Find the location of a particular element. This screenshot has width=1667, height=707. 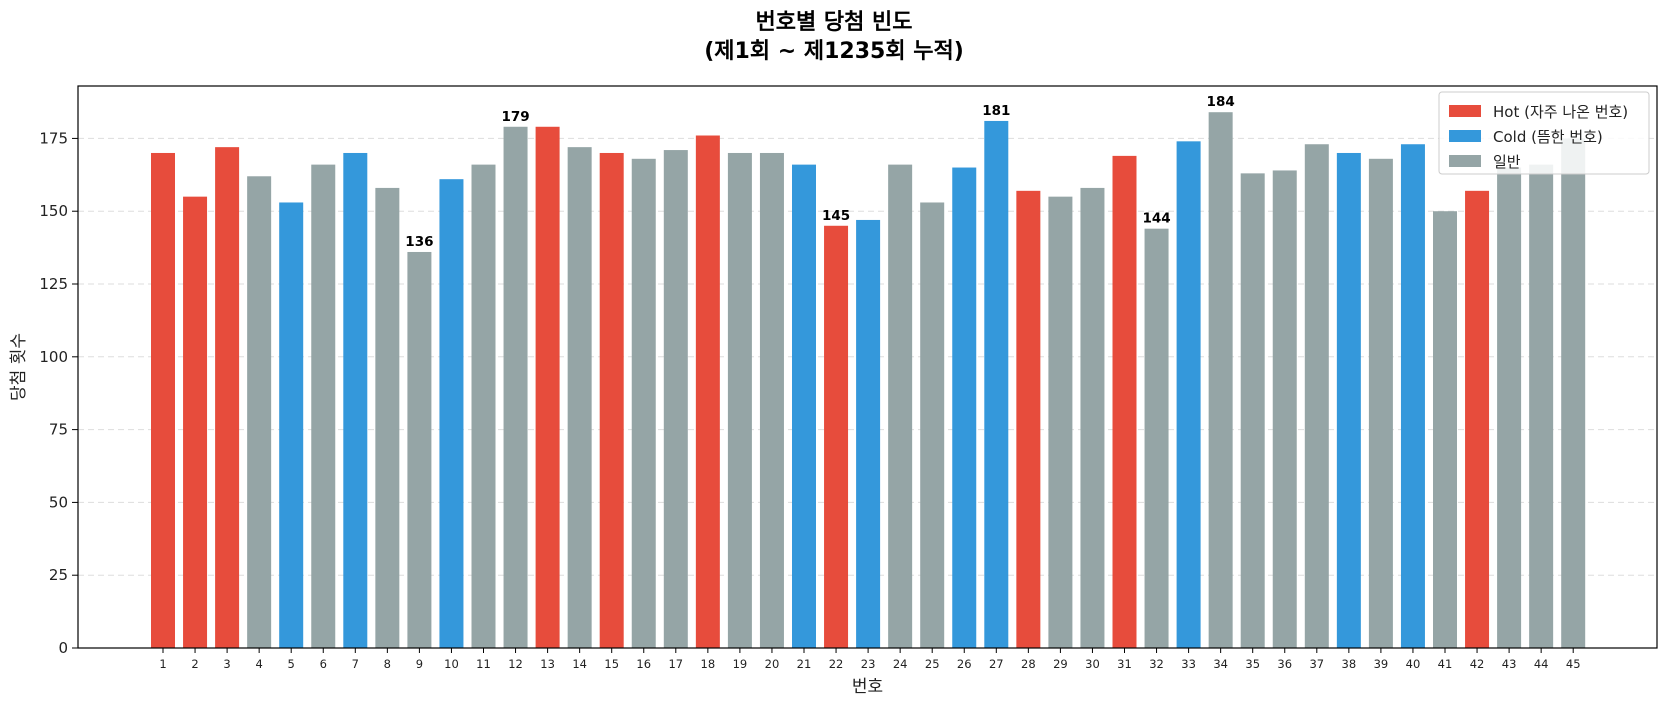

x-tick-label: 35 is located at coordinates (1252, 664).